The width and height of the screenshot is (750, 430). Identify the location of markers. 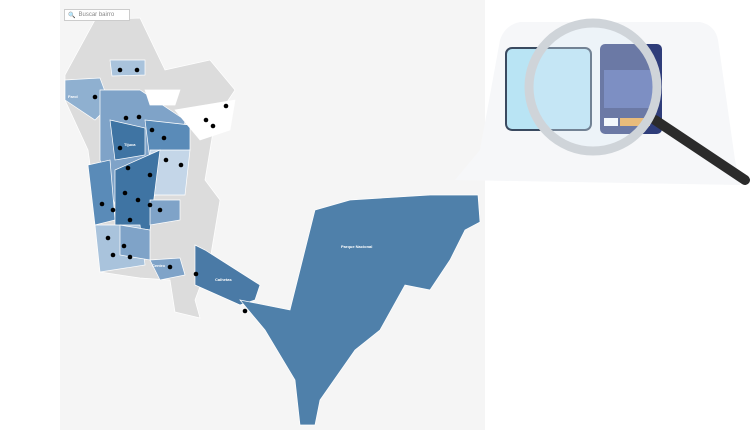
(170, 190).